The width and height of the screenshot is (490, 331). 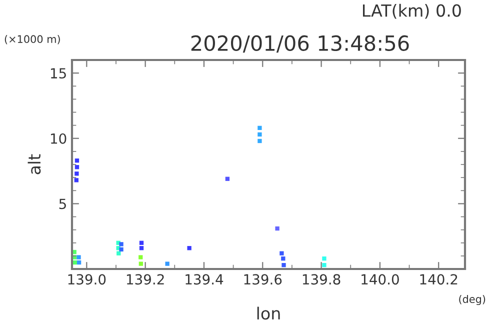 What do you see at coordinates (58, 138) in the screenshot?
I see `y-tick-label: 10` at bounding box center [58, 138].